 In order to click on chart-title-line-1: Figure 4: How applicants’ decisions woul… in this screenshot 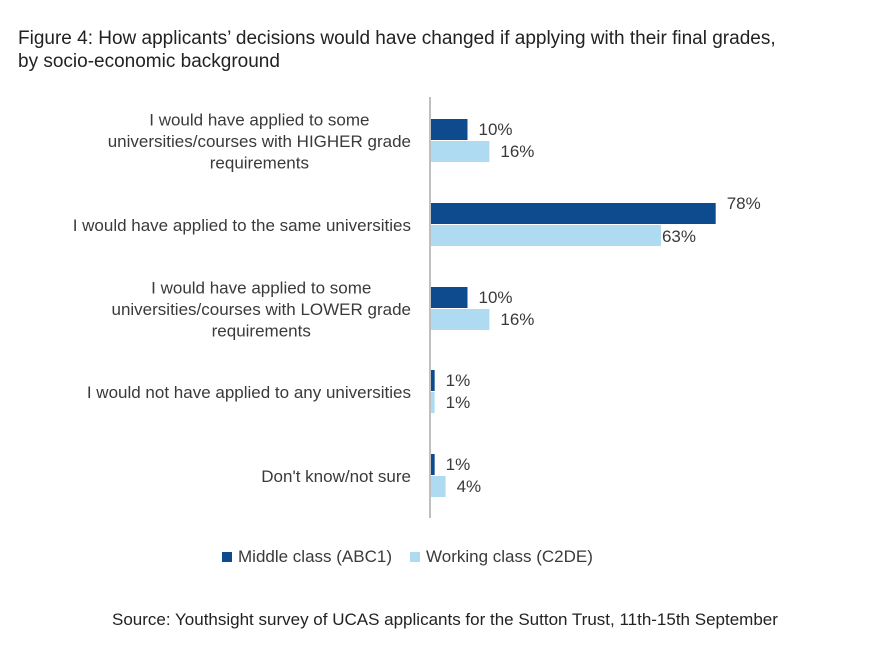, I will do `click(397, 38)`.